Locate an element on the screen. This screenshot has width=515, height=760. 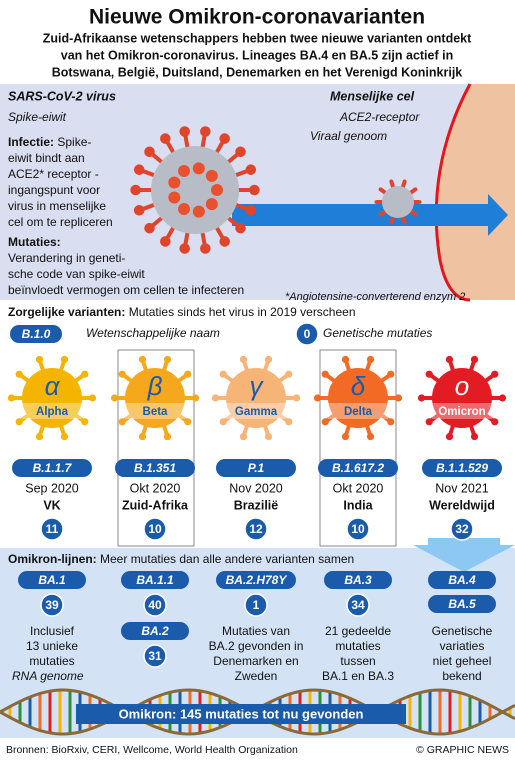
banner is located at coordinates (241, 714).